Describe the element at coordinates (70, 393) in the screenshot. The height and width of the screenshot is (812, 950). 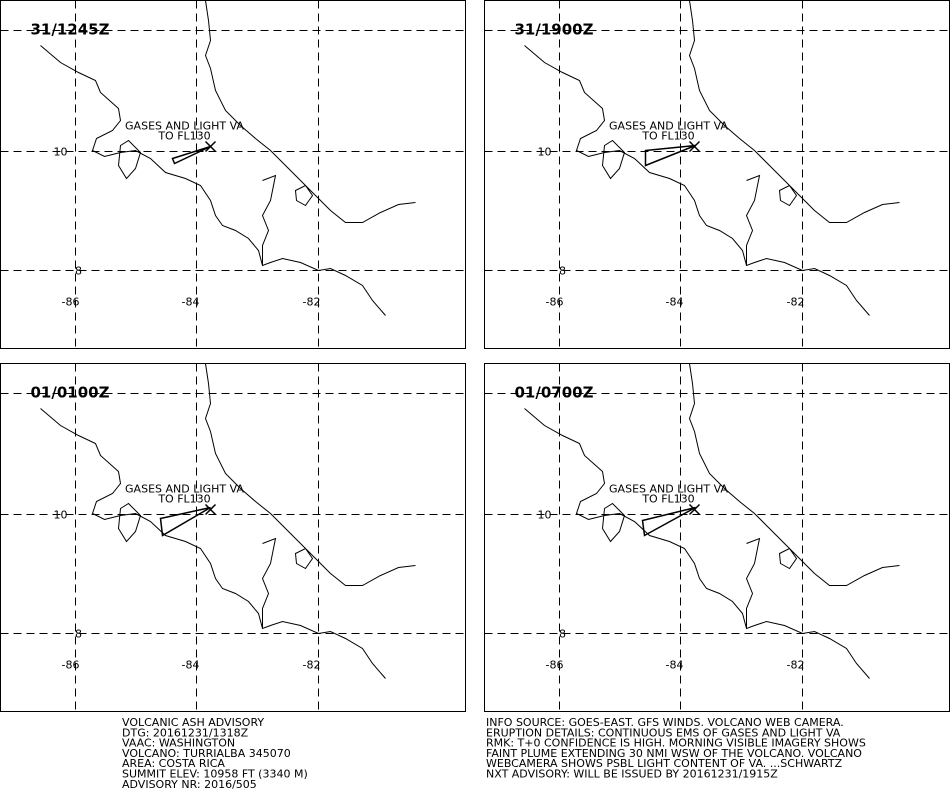
I see `valid-time: 01/0100Z` at that location.